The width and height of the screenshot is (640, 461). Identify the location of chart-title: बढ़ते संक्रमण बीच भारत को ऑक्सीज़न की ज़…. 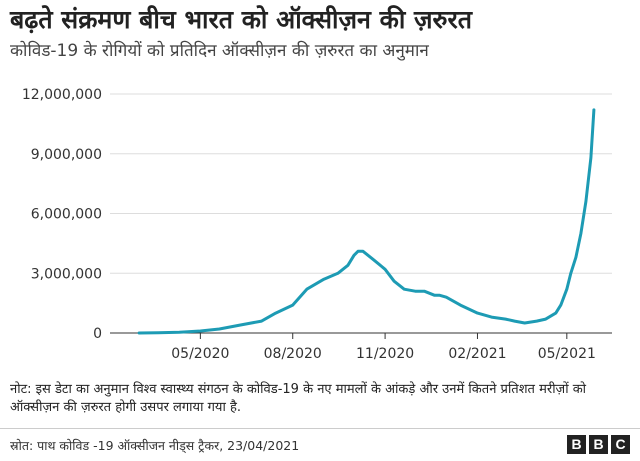
(241, 19).